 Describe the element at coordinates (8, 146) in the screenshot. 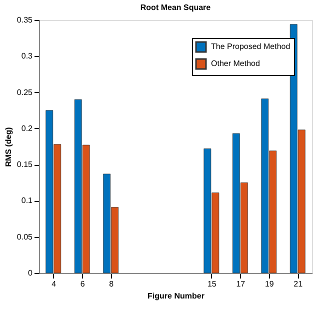

I see `y-axis-title: RMS (deg)` at that location.